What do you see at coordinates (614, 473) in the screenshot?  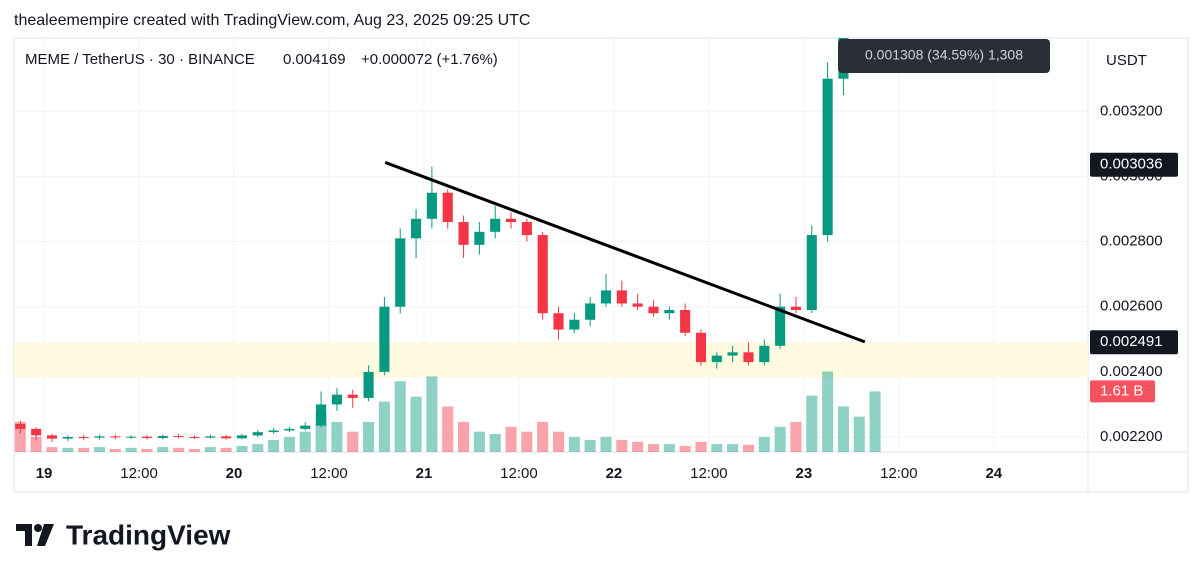 I see `x-tick-label: 22` at bounding box center [614, 473].